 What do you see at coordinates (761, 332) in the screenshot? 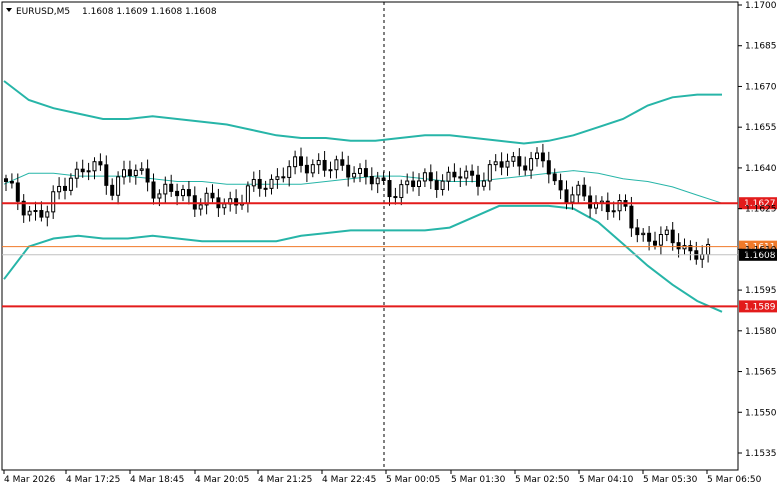
I see `price-tick-label: 1.1580` at bounding box center [761, 332].